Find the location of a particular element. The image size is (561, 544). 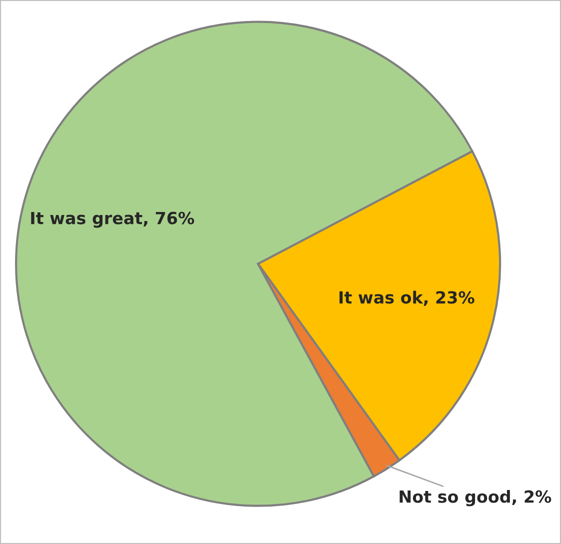

slice-label: Not so good, 2% is located at coordinates (476, 498).